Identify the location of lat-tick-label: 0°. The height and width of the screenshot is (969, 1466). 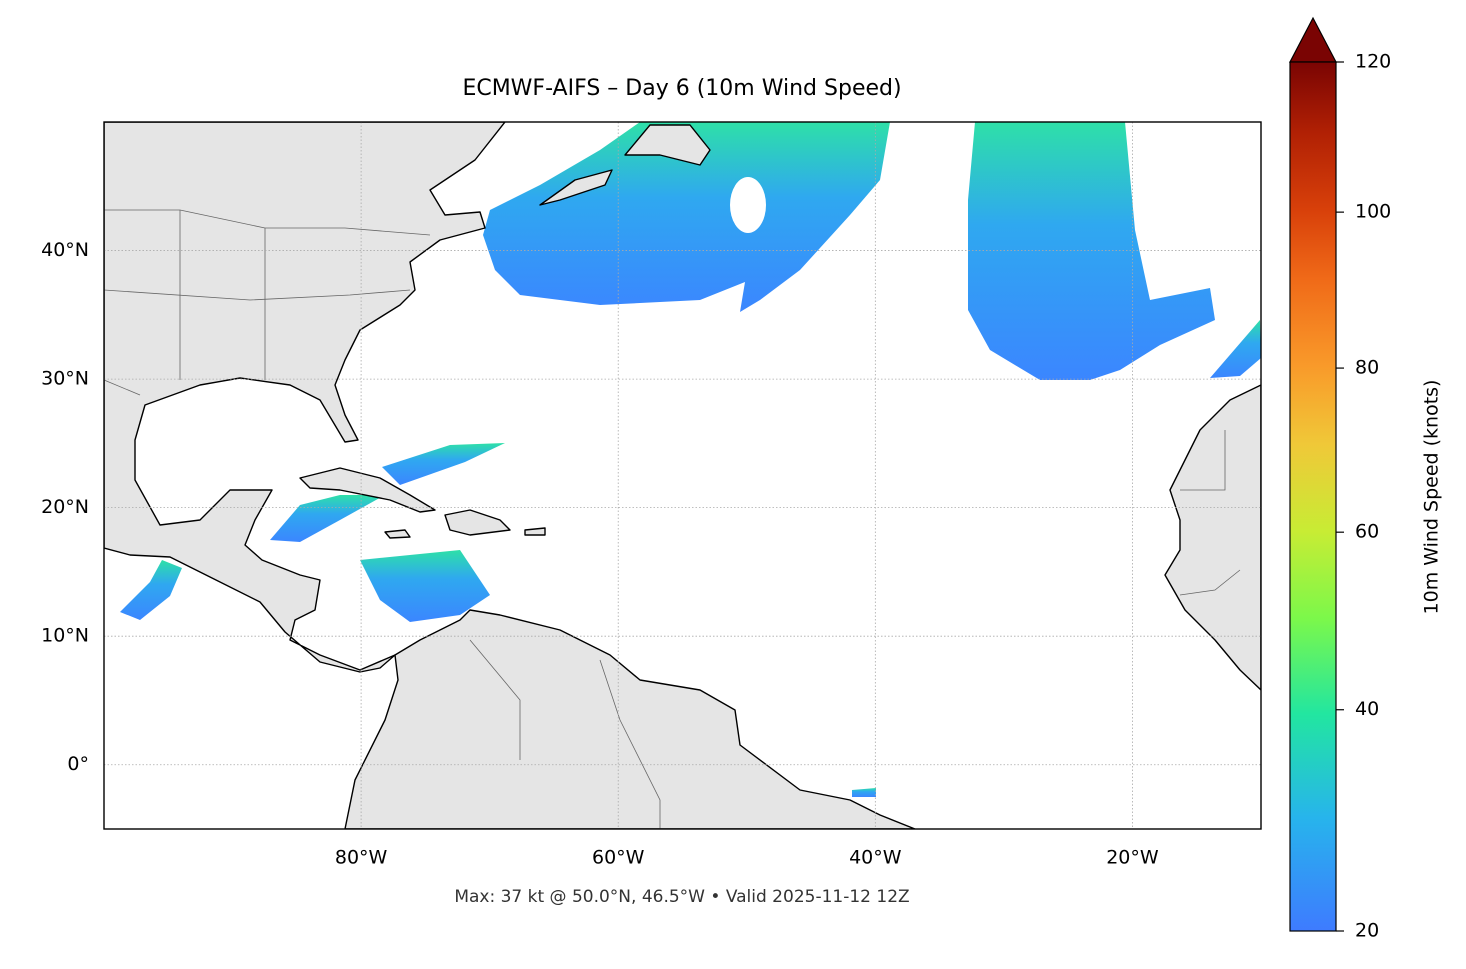
(78, 764).